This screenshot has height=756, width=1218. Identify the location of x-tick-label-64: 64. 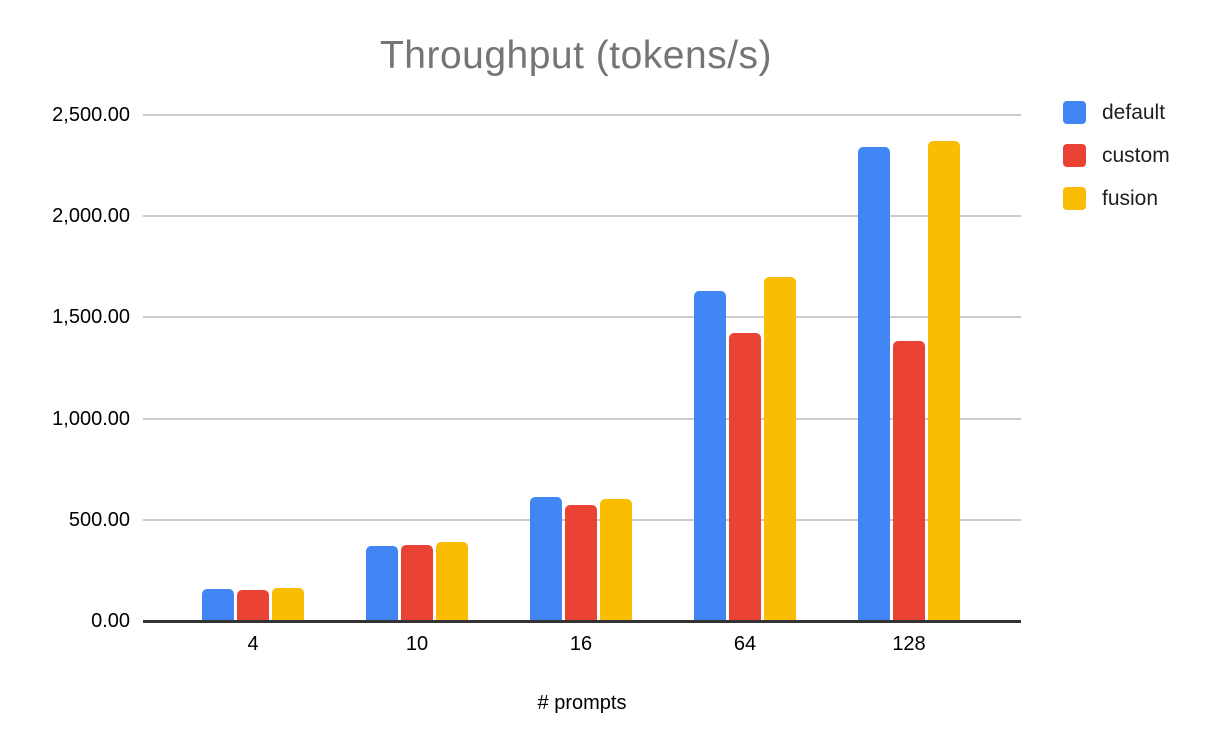
(745, 644).